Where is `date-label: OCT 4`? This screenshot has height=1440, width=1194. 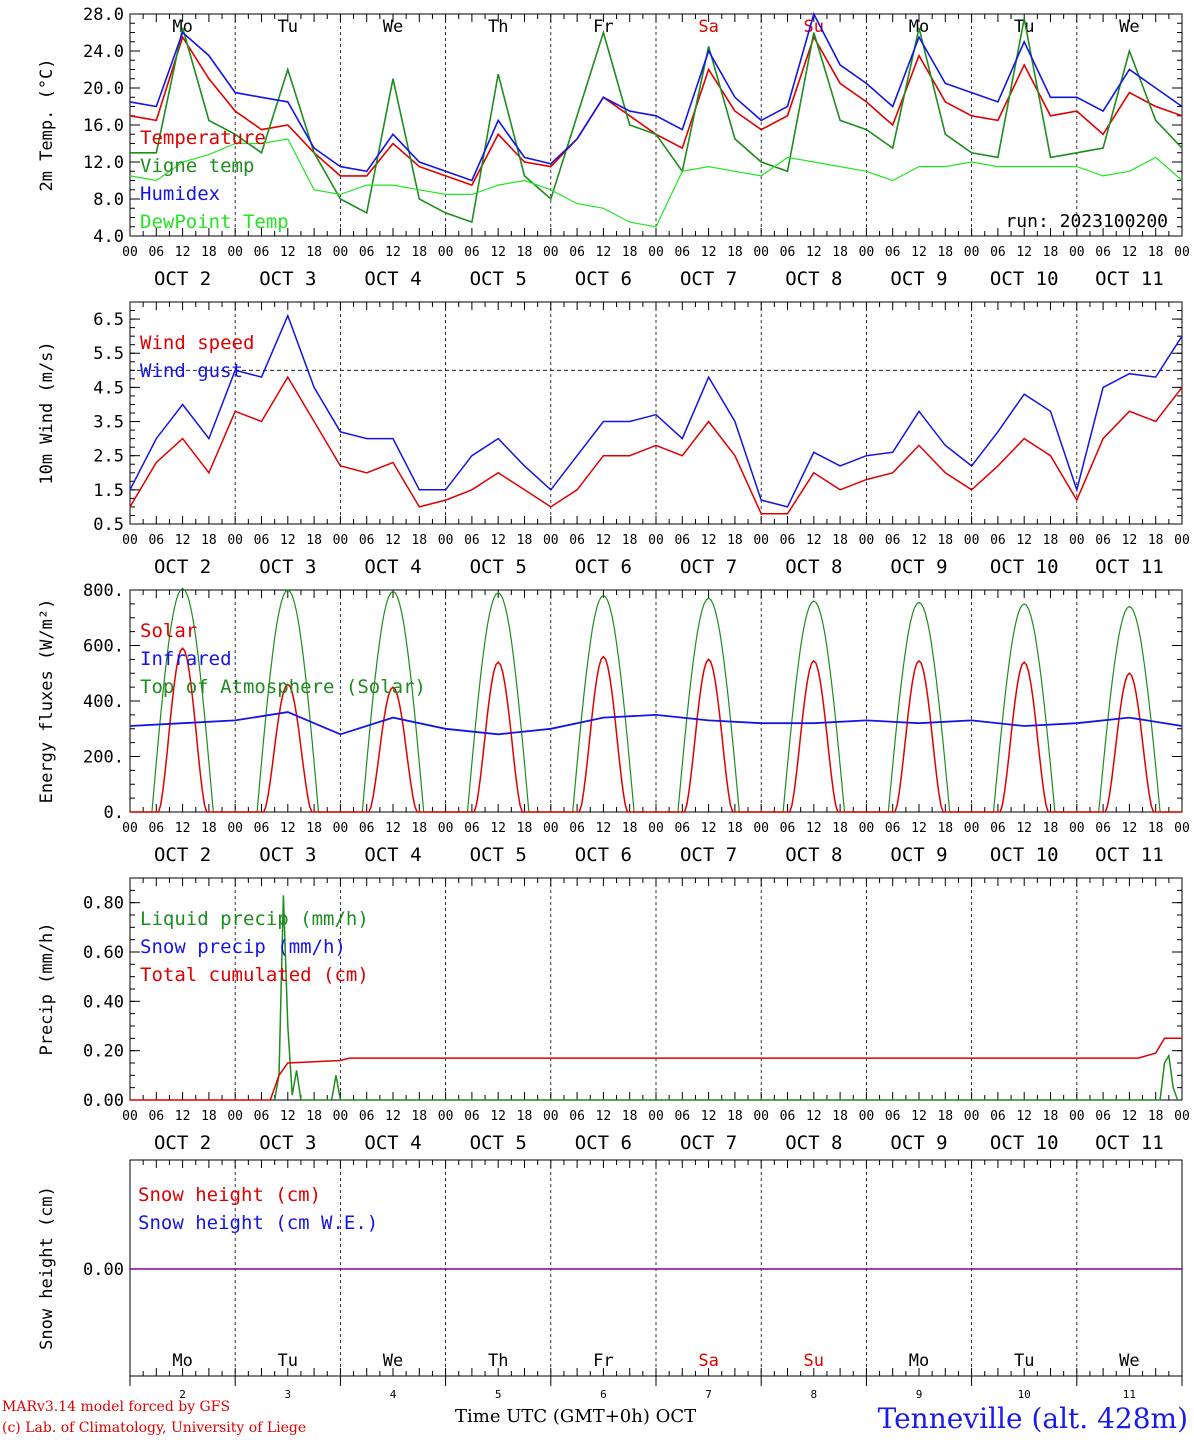 date-label: OCT 4 is located at coordinates (392, 855).